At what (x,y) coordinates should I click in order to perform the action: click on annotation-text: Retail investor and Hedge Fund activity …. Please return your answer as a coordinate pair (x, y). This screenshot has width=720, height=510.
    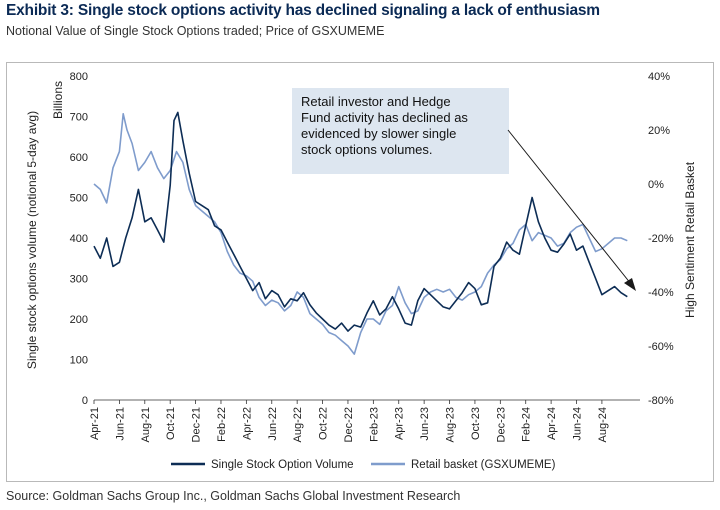
    Looking at the image, I should click on (386, 125).